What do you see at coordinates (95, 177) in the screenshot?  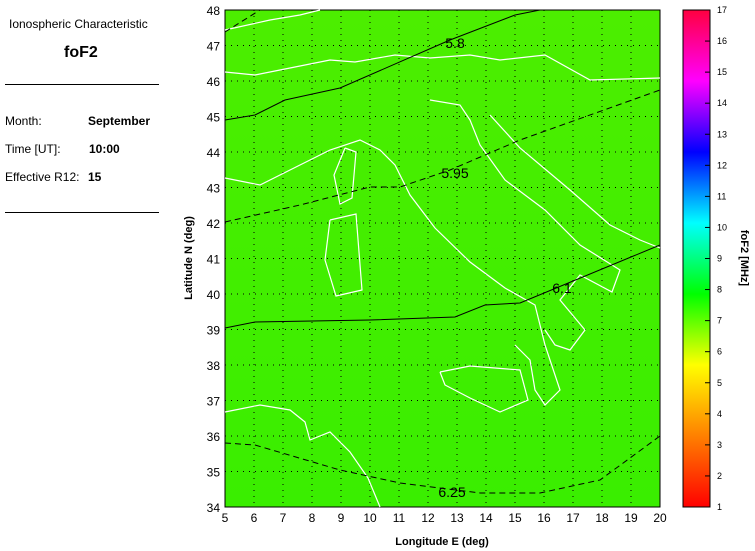 I see `r12-value: 15` at bounding box center [95, 177].